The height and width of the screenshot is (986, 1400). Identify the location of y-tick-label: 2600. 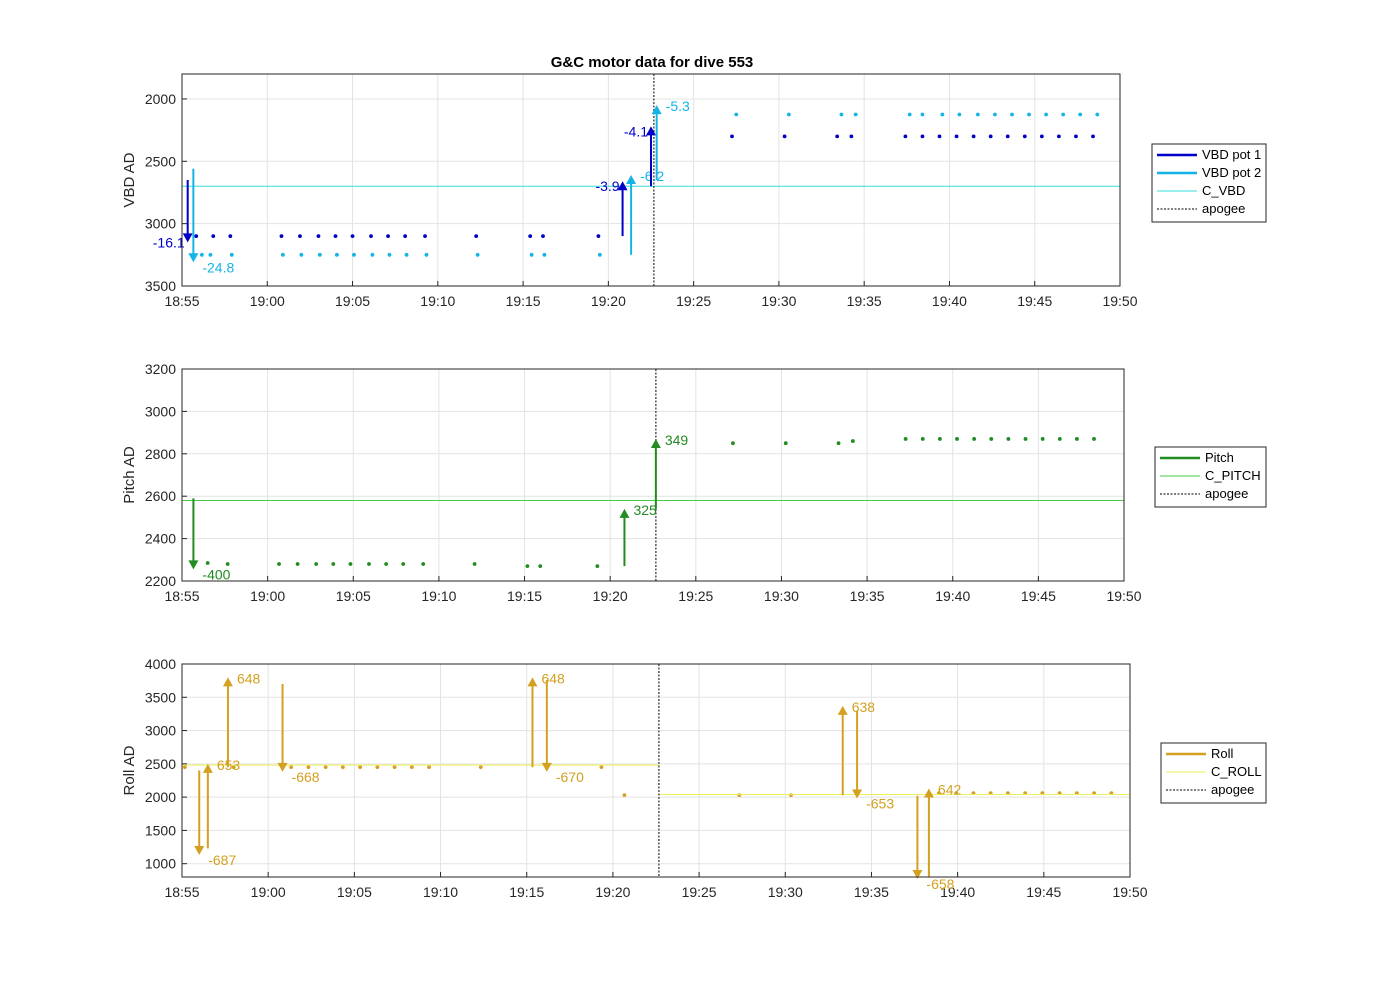
(160, 496).